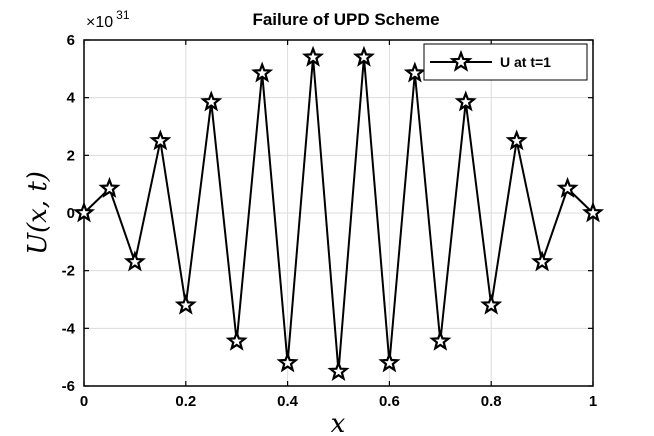  I want to click on legend-star, so click(461, 60).